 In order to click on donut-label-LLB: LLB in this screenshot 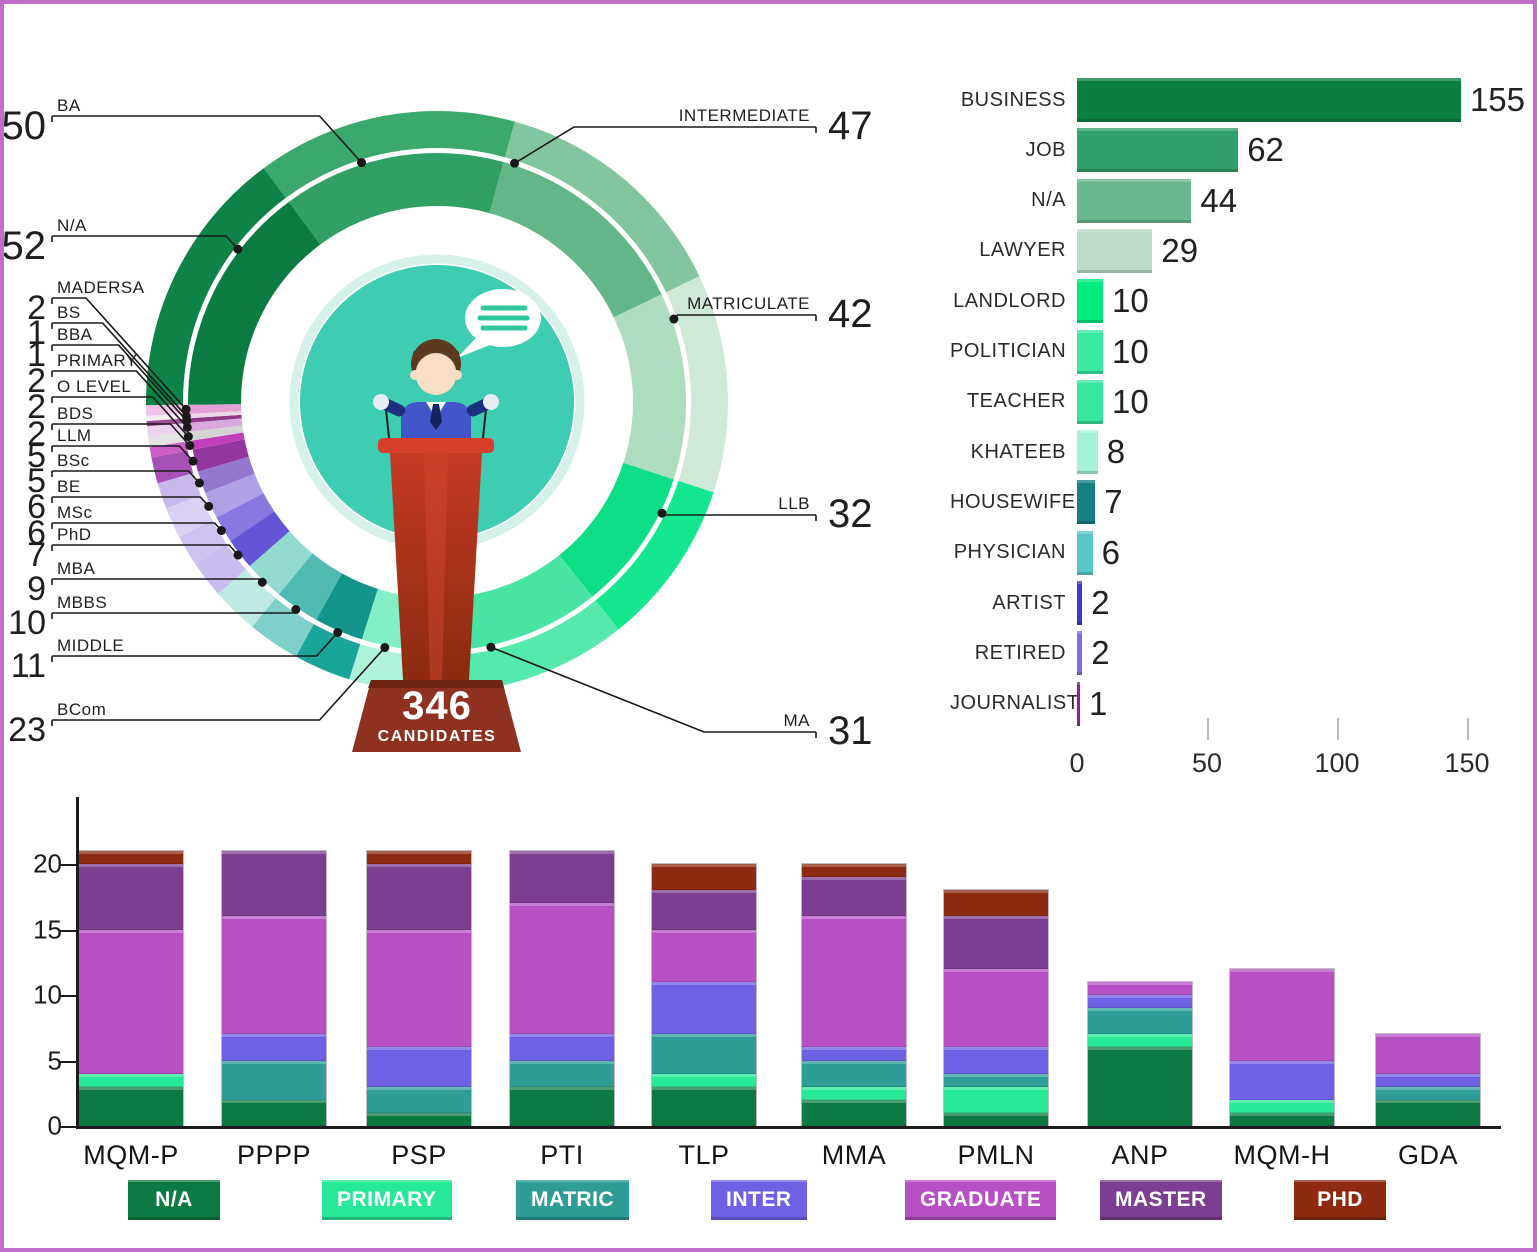, I will do `click(794, 503)`.